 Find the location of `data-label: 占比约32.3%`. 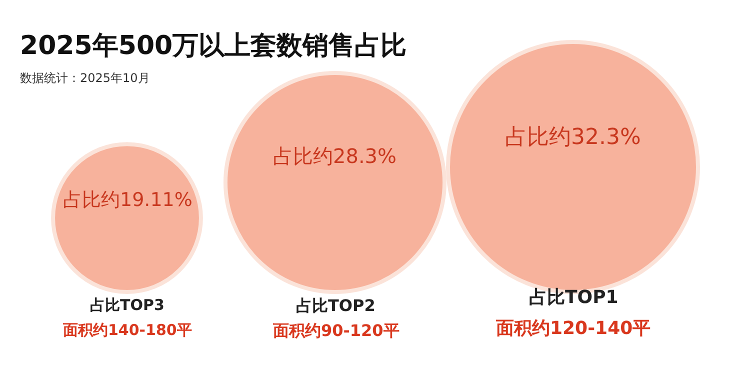

data-label: 占比约32.3% is located at coordinates (573, 137).